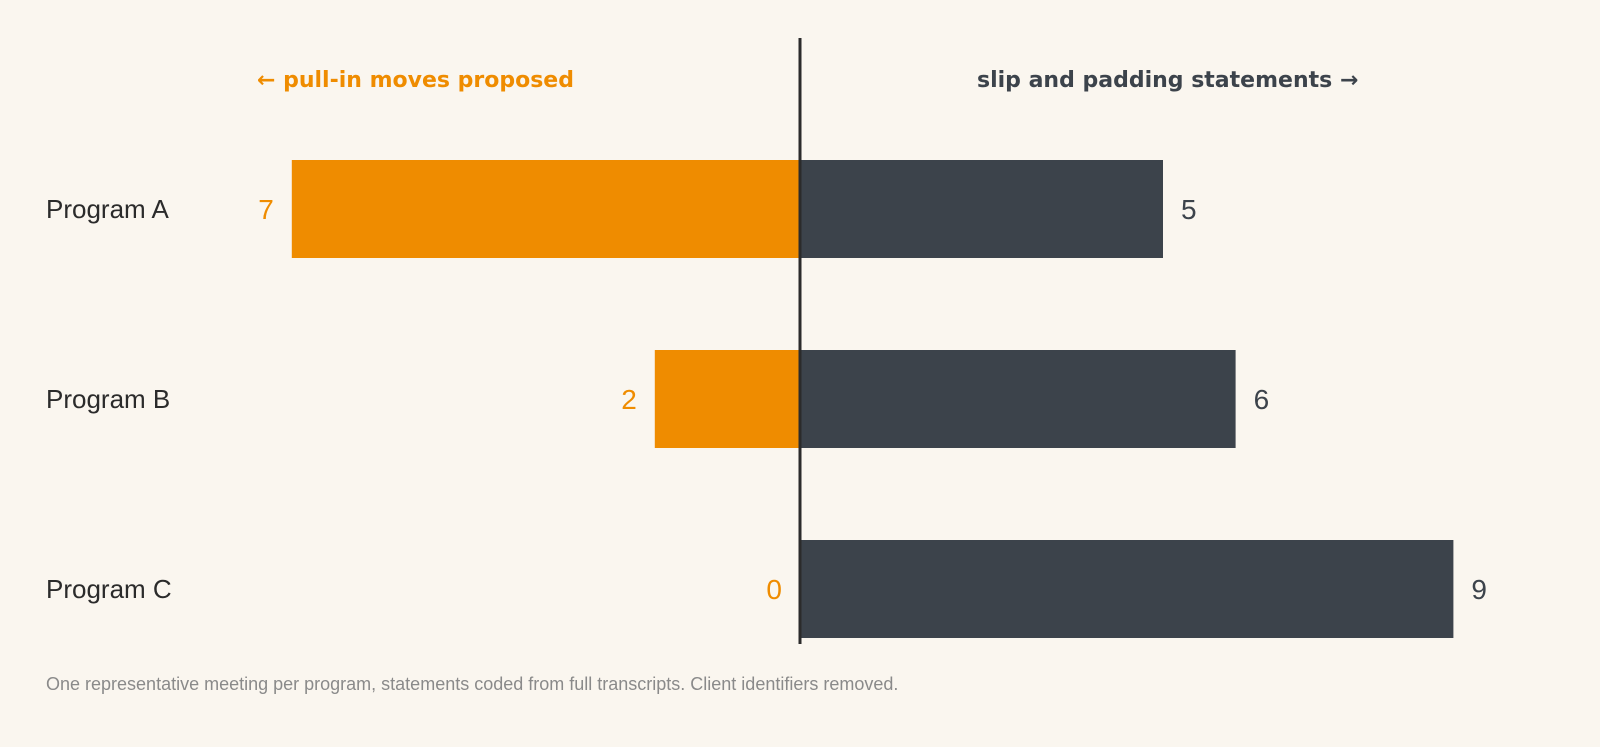 The image size is (1600, 747). Describe the element at coordinates (629, 399) in the screenshot. I see `value-label-left-program-b: 2` at that location.